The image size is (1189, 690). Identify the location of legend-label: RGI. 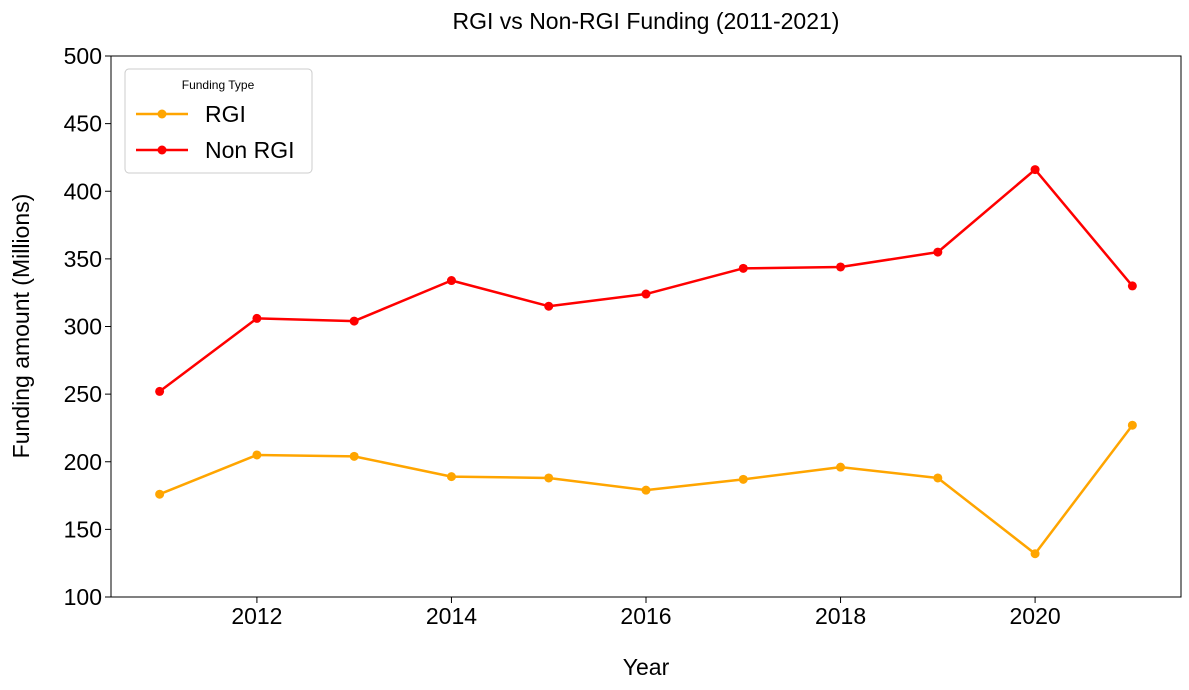
(225, 114).